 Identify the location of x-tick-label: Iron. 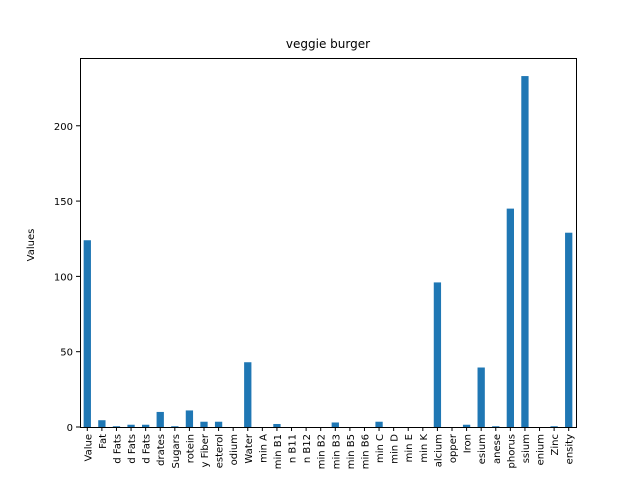
(468, 443).